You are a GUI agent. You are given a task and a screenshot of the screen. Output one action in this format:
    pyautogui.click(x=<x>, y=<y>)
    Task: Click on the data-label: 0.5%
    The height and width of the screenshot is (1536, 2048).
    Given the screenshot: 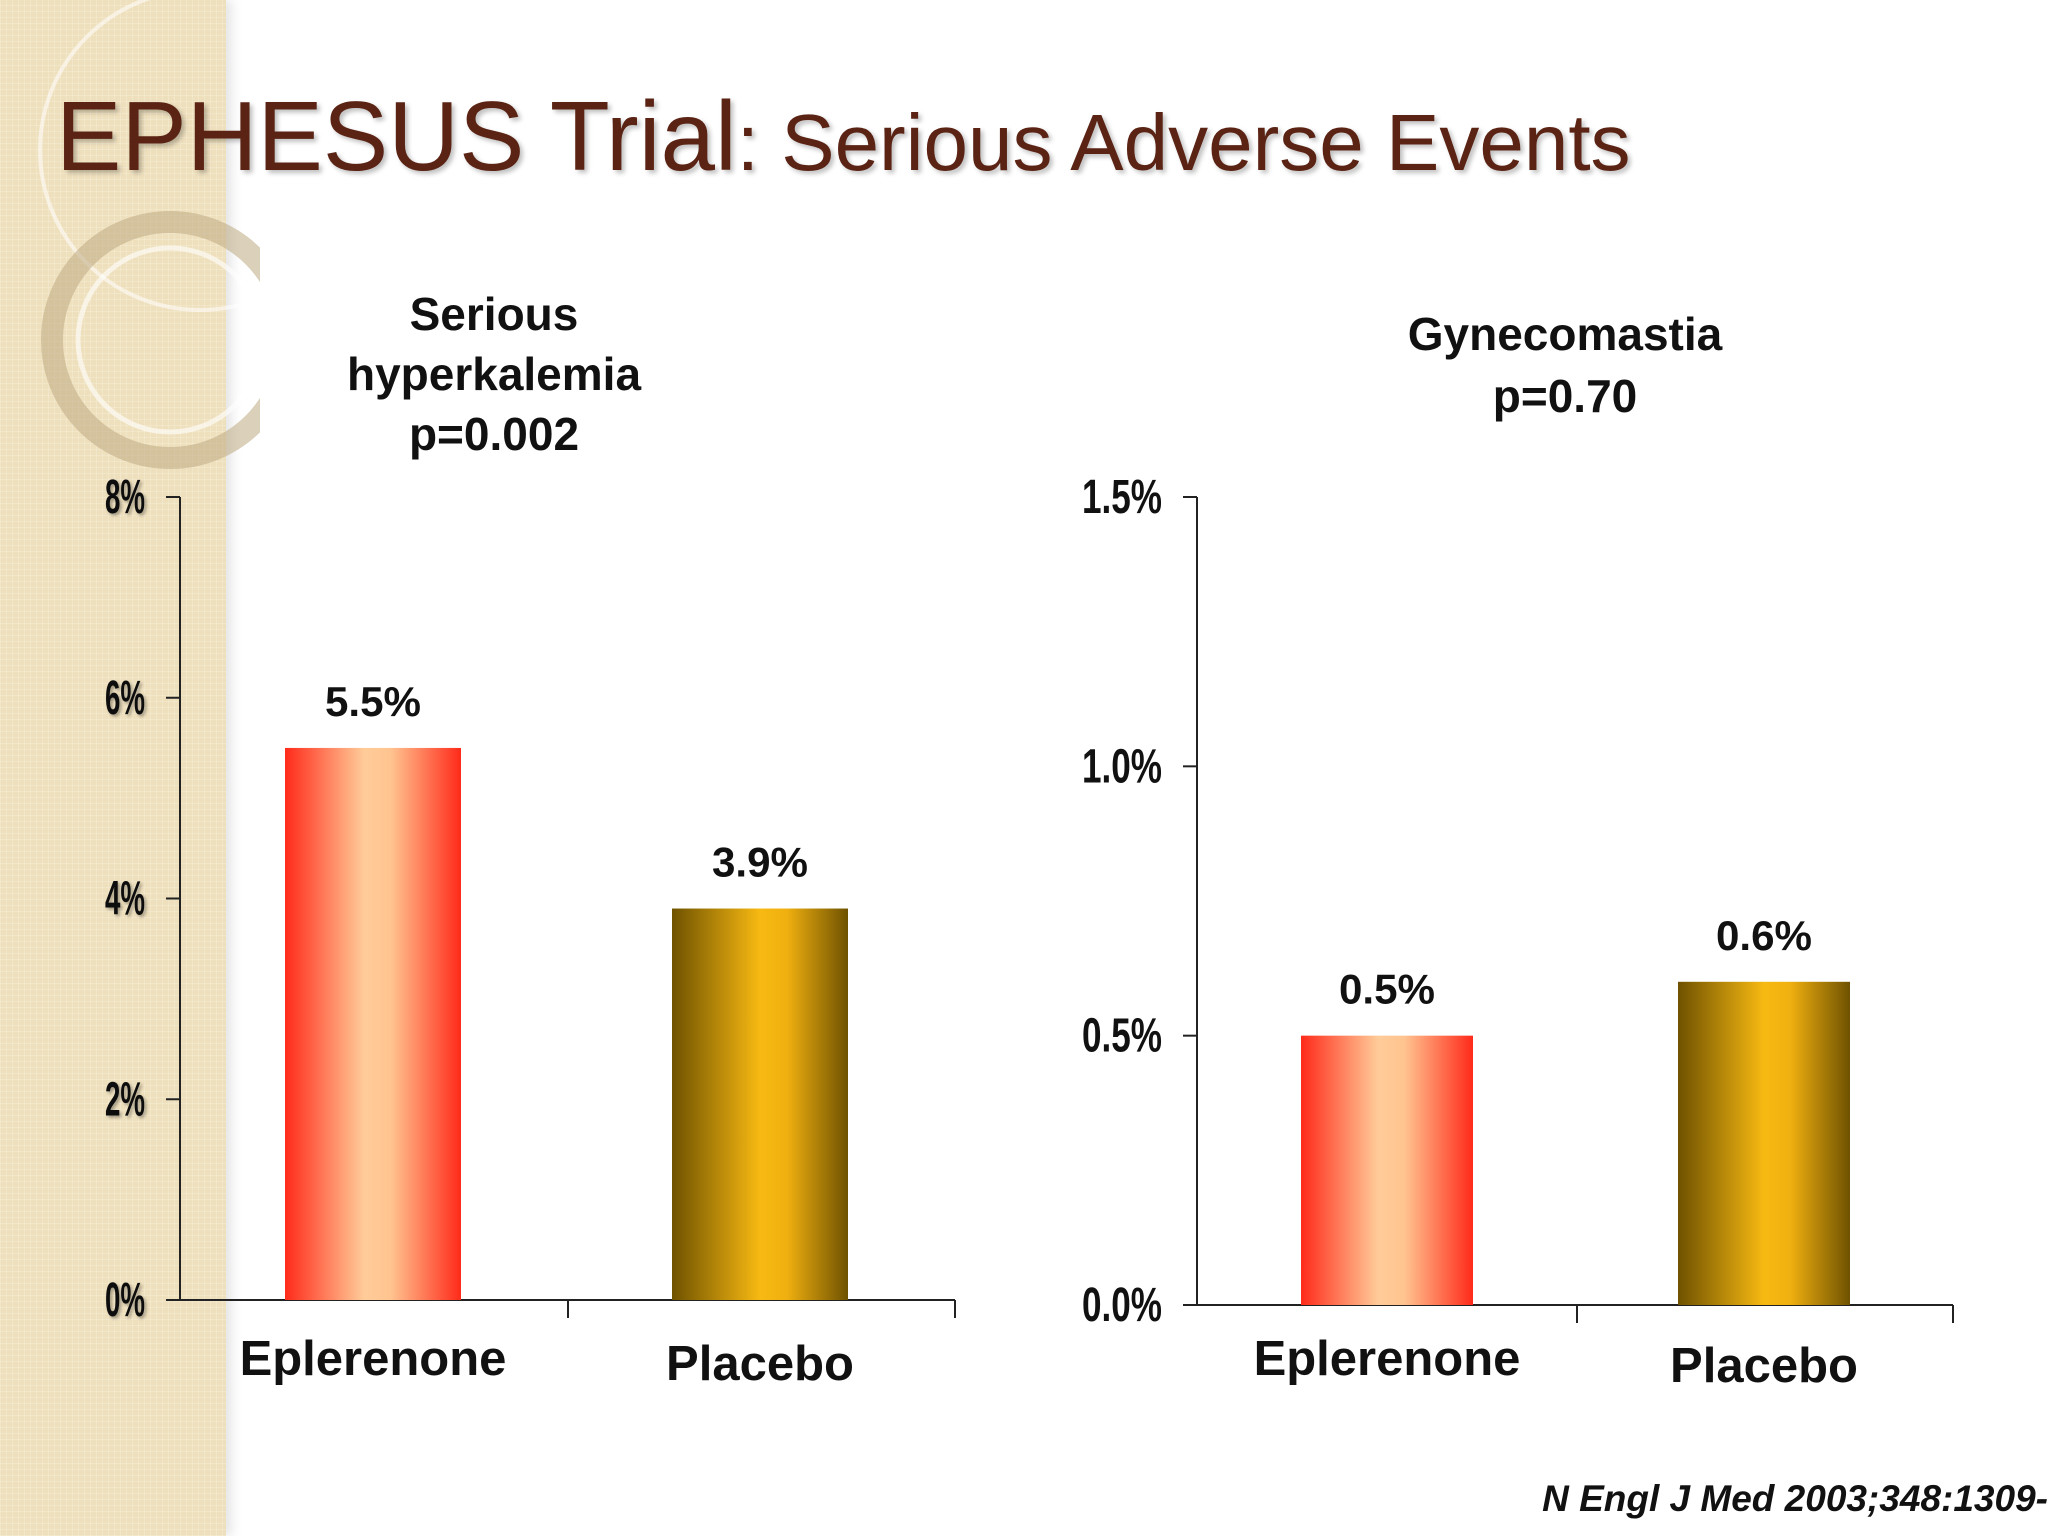 What is the action you would take?
    pyautogui.click(x=1387, y=989)
    